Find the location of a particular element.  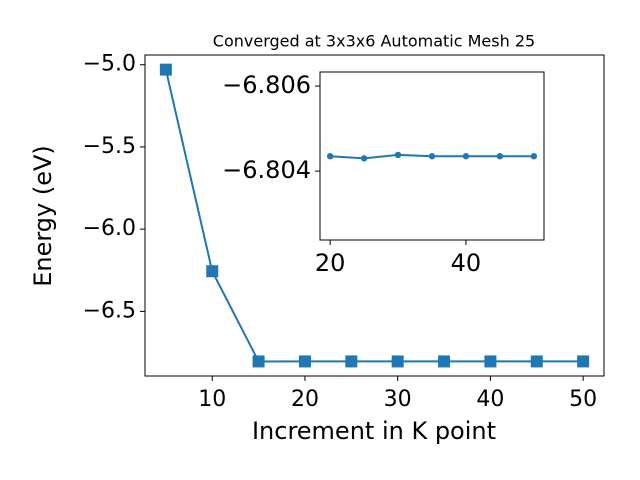

y-tick-label: −5.0 is located at coordinates (109, 64).